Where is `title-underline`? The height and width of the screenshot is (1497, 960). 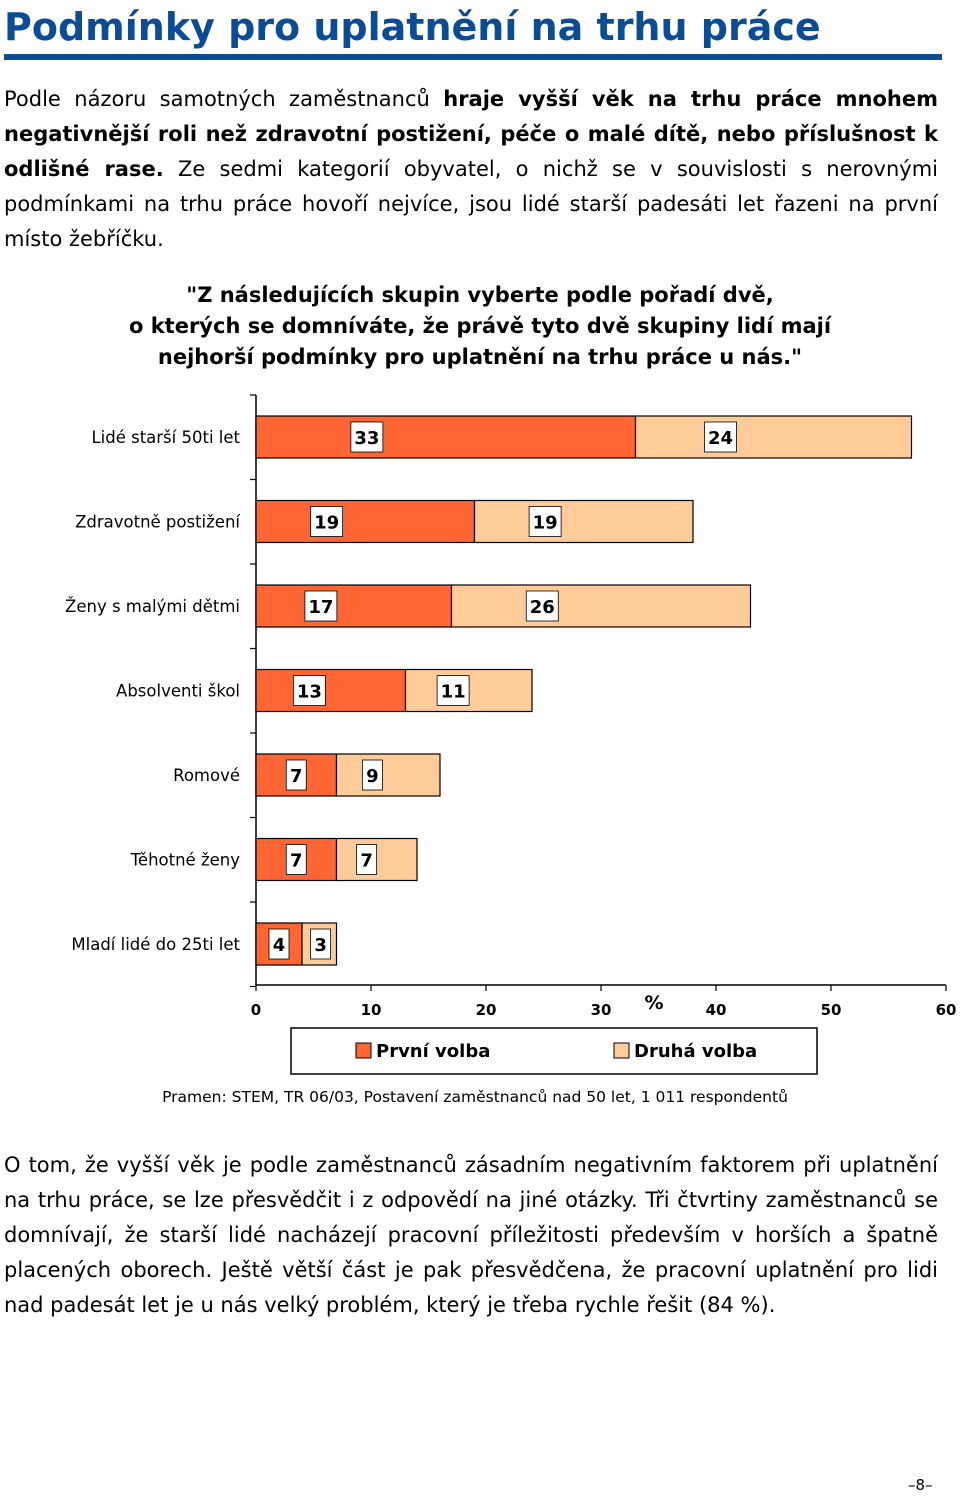 title-underline is located at coordinates (473, 57).